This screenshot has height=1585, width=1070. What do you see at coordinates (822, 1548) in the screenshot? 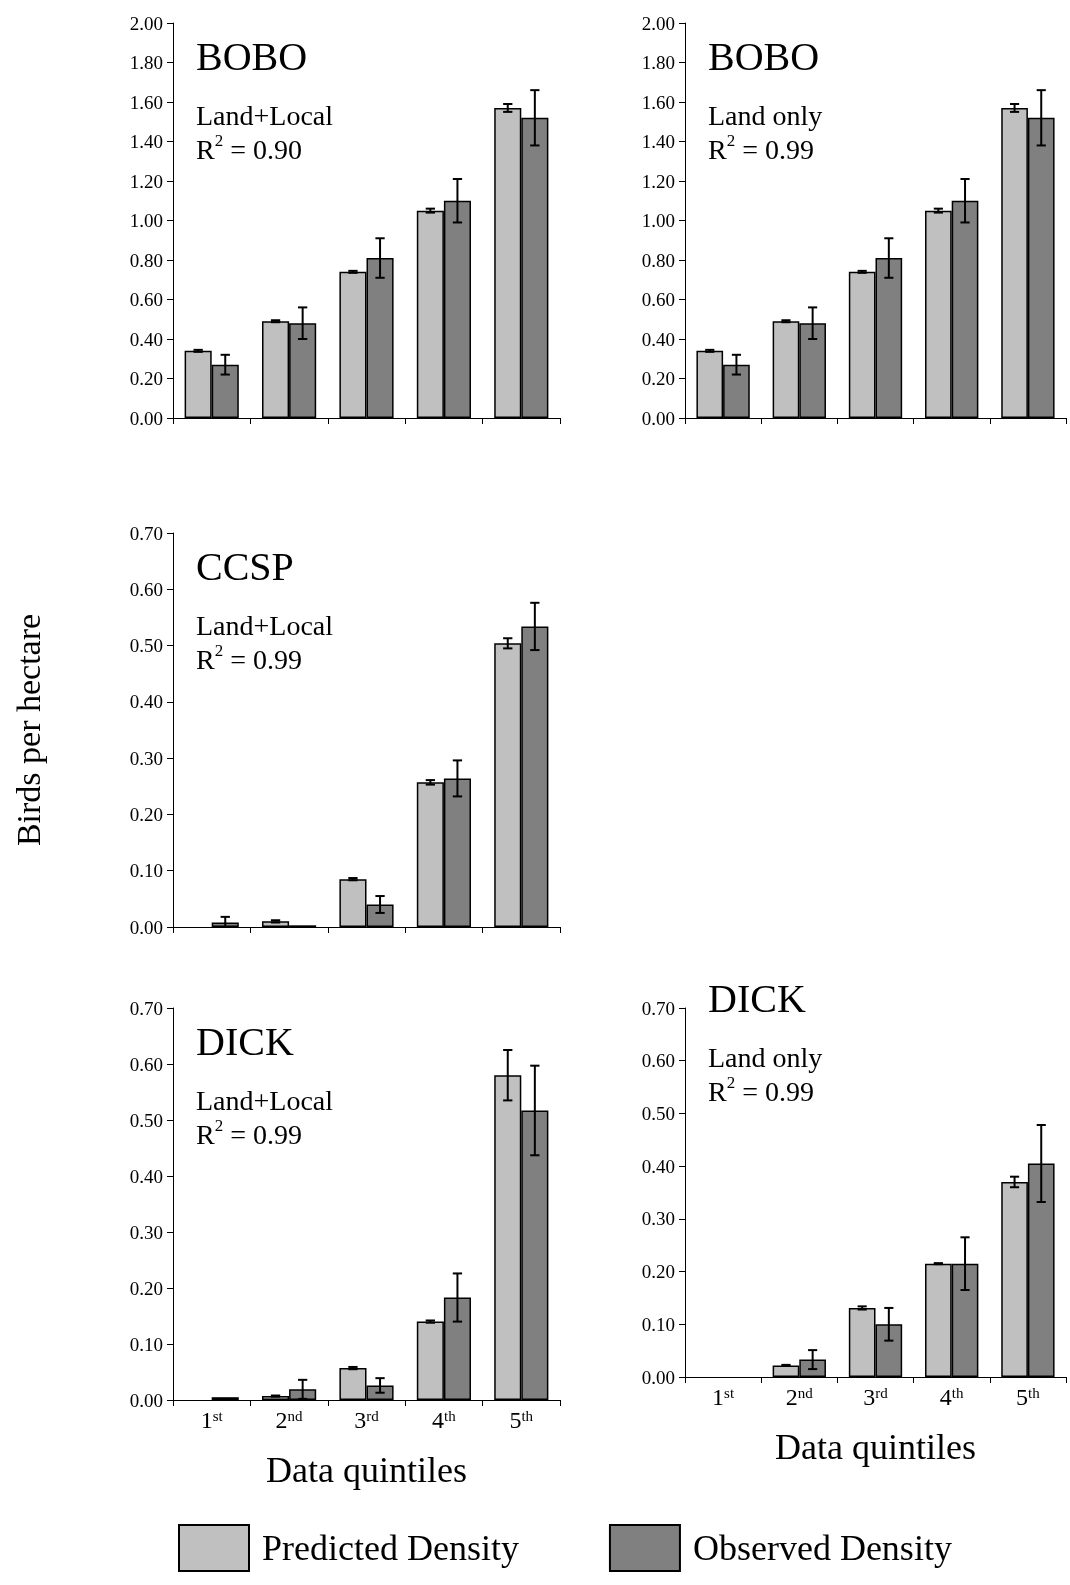
I see `legend-label: Observed Density` at bounding box center [822, 1548].